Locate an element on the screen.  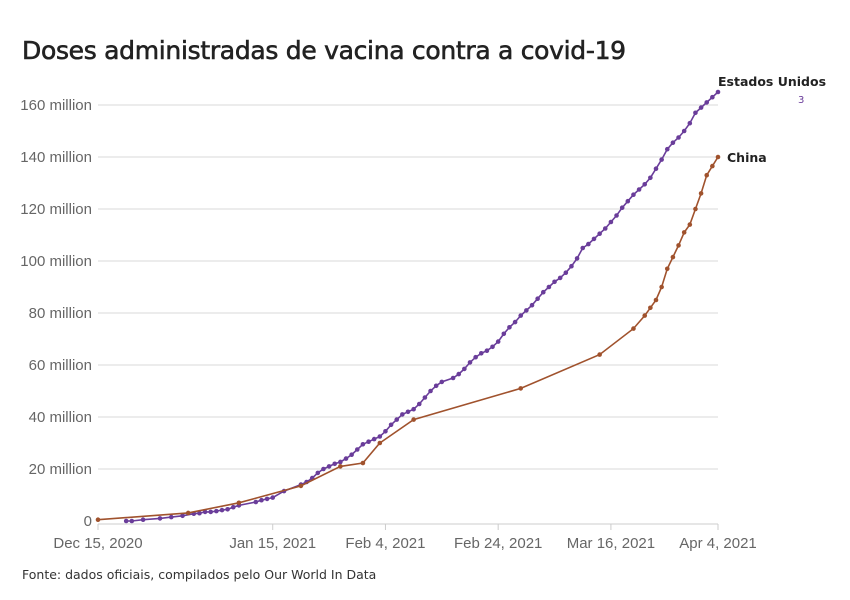
y-tick-label: 140 million is located at coordinates (56, 157).